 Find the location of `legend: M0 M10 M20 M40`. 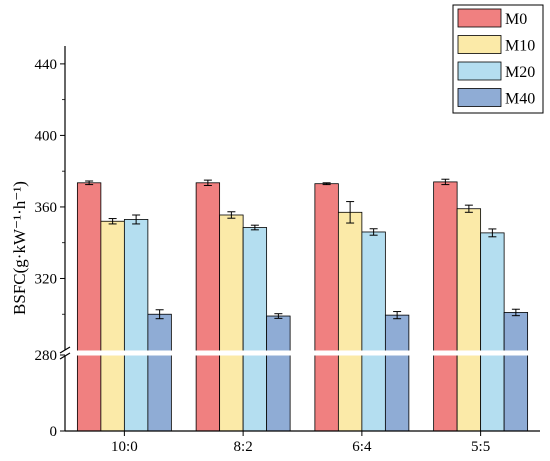

legend: M0 M10 M20 M40 is located at coordinates (498, 59).